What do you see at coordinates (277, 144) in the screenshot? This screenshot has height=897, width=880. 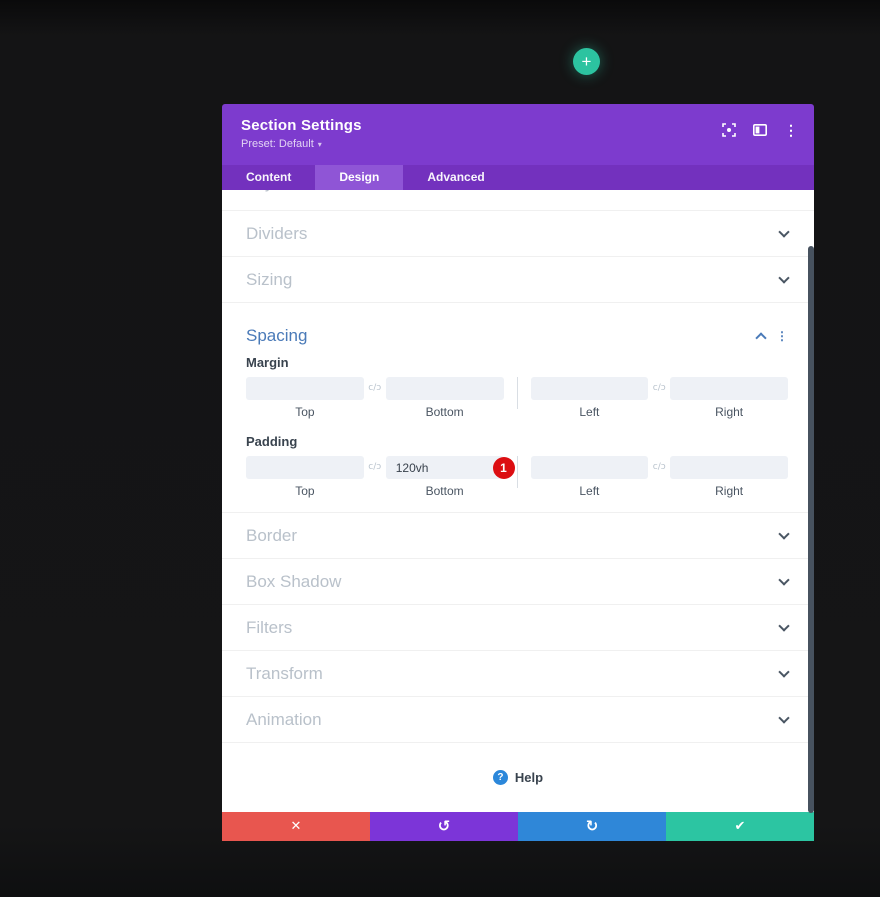 I see `preset-label: Preset: Default` at bounding box center [277, 144].